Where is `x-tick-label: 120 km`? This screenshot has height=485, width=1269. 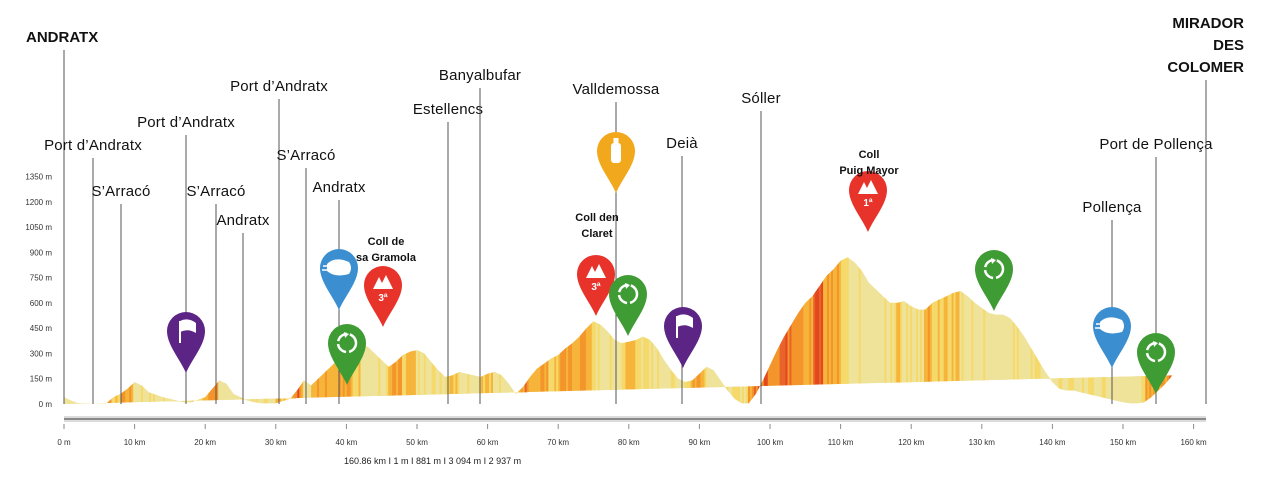
x-tick-label: 120 km is located at coordinates (911, 442).